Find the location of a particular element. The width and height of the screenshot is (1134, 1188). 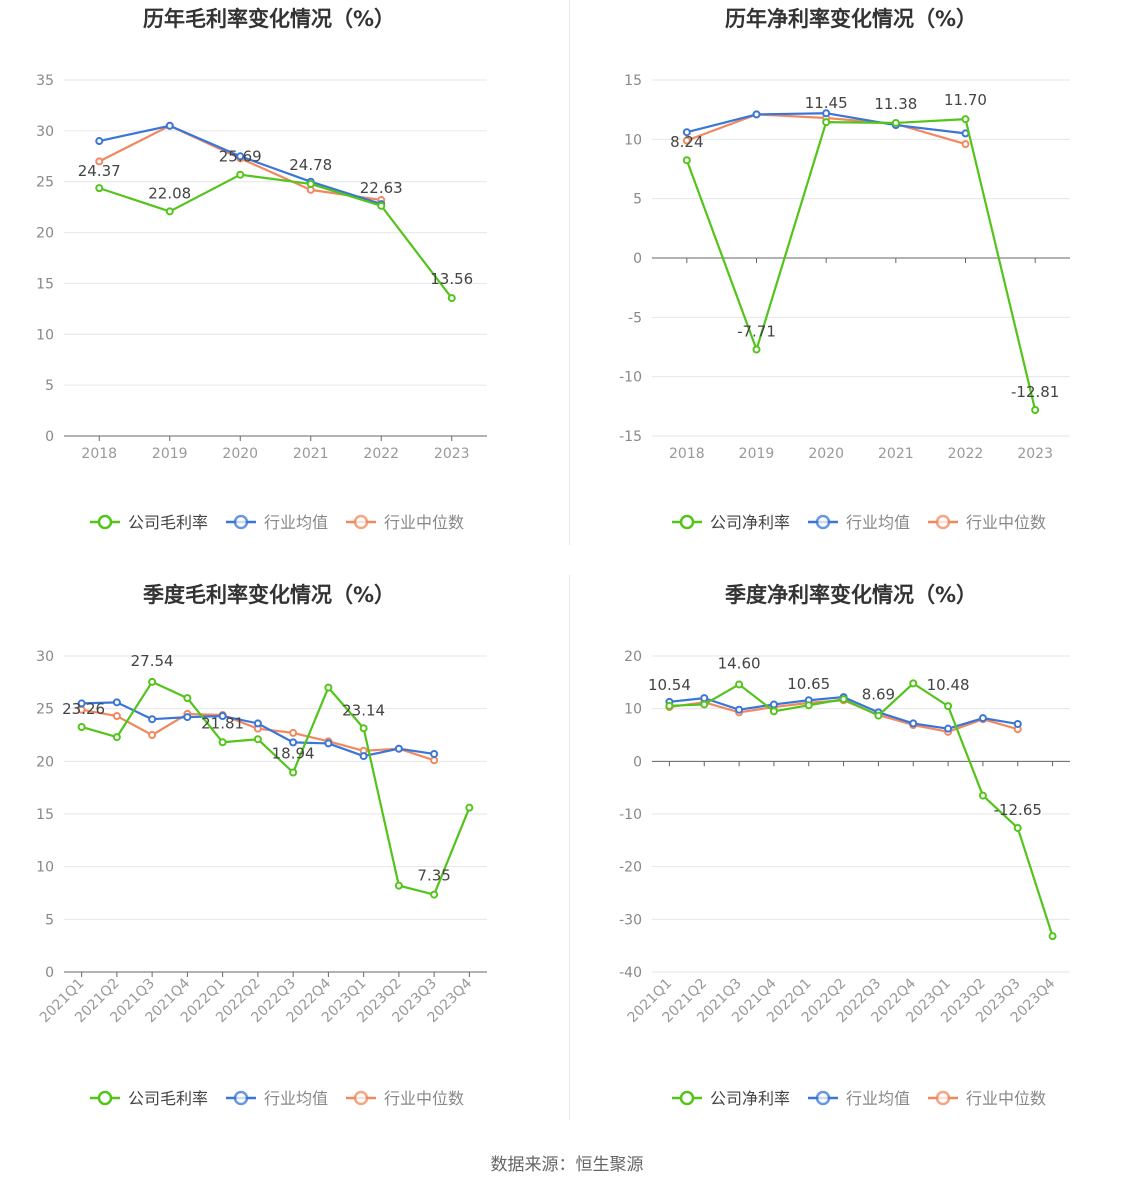

data-label: 11.70 is located at coordinates (965, 100).